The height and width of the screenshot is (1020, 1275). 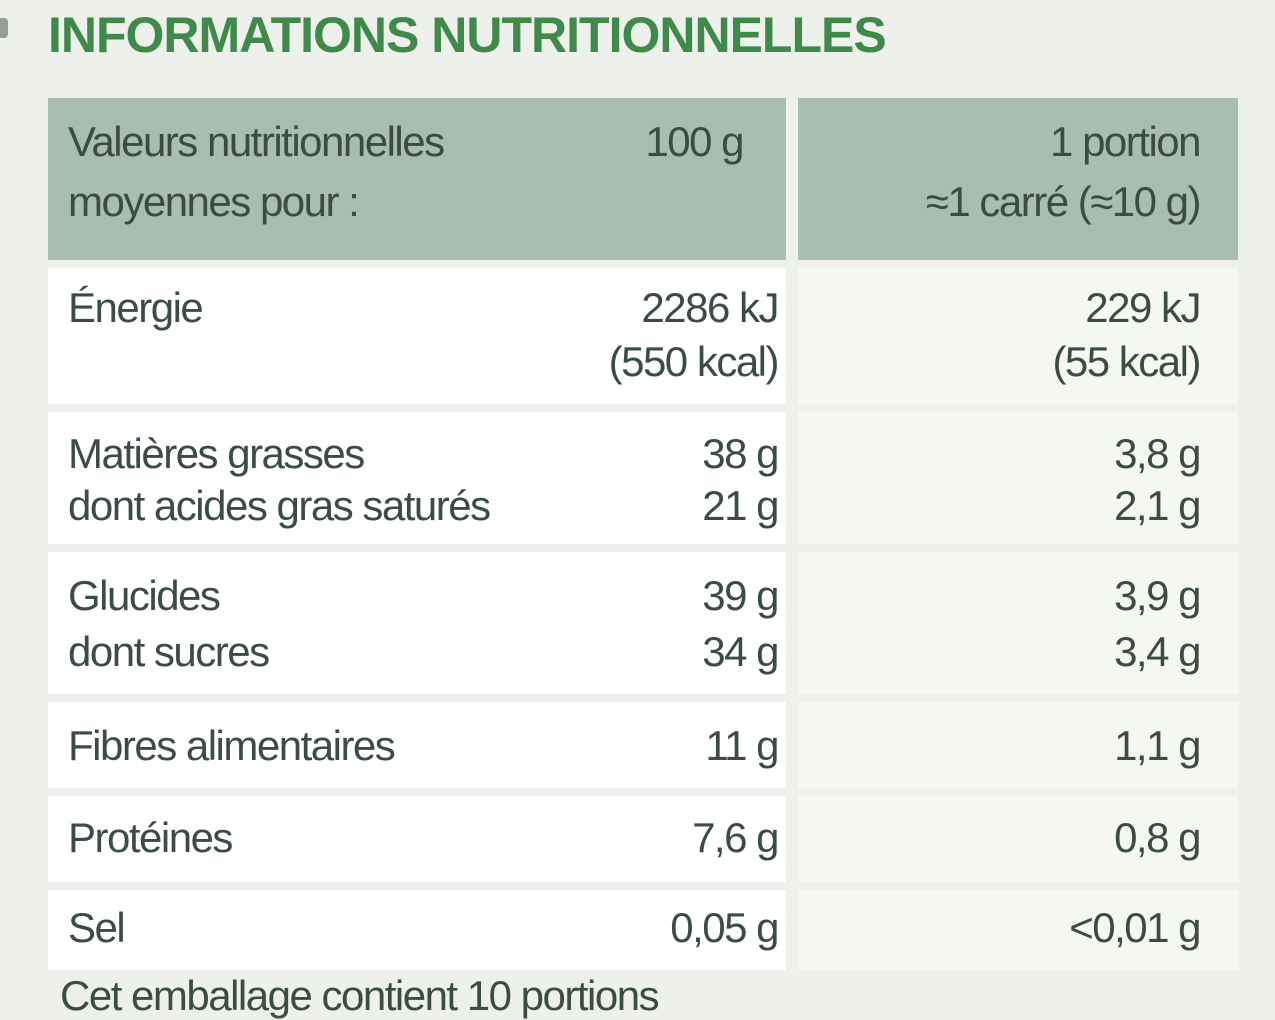 I want to click on row-value-portion-sub: (55 kcal), so click(x=1126, y=361).